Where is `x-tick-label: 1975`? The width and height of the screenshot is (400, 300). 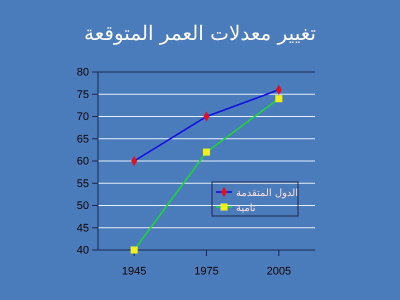
x-tick-label: 1975 is located at coordinates (206, 271).